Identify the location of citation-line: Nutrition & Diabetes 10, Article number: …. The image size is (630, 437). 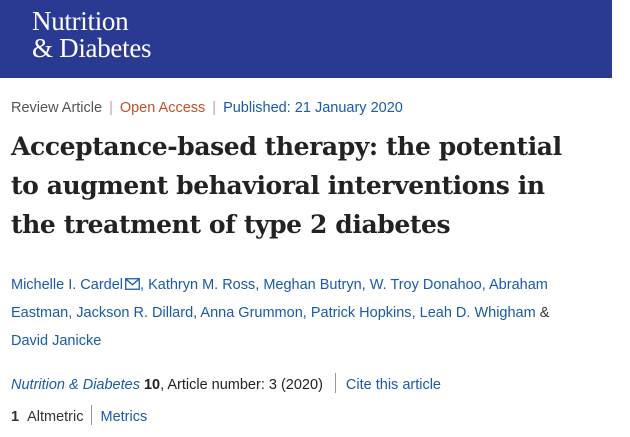
(226, 383).